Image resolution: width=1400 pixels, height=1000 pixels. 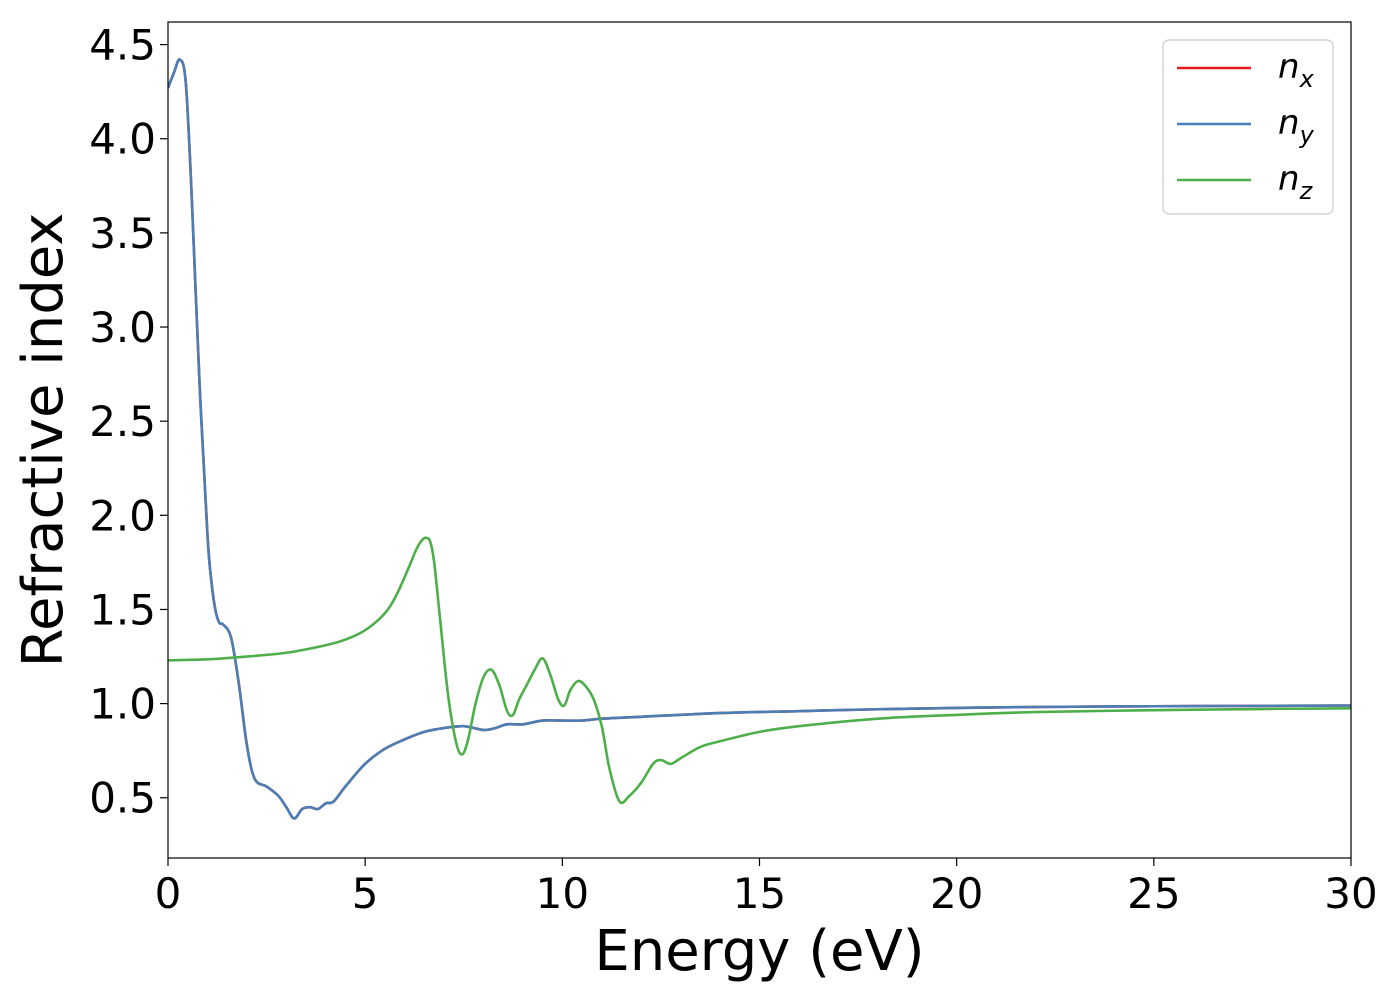 I want to click on x-tick-label: 15, so click(x=759, y=893).